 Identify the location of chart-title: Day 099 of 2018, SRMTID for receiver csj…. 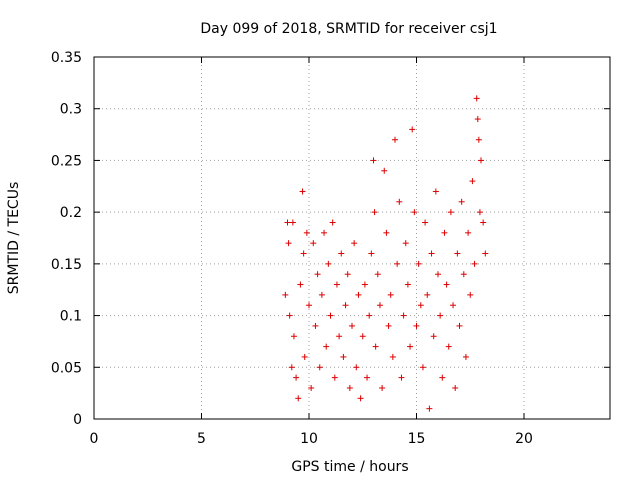
(348, 29).